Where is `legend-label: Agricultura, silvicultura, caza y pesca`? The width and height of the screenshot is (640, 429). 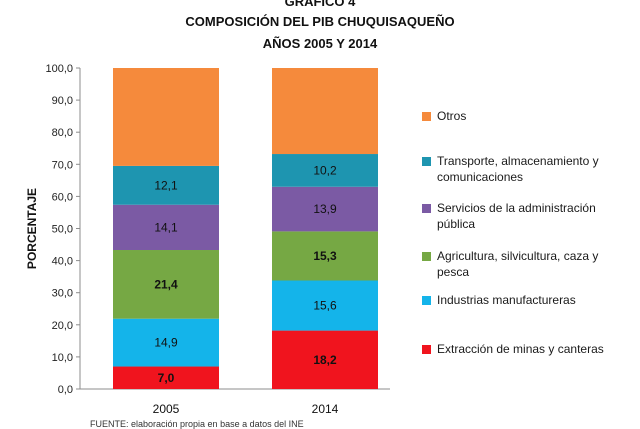
legend-label: Agricultura, silvicultura, caza y pesca is located at coordinates (535, 264).